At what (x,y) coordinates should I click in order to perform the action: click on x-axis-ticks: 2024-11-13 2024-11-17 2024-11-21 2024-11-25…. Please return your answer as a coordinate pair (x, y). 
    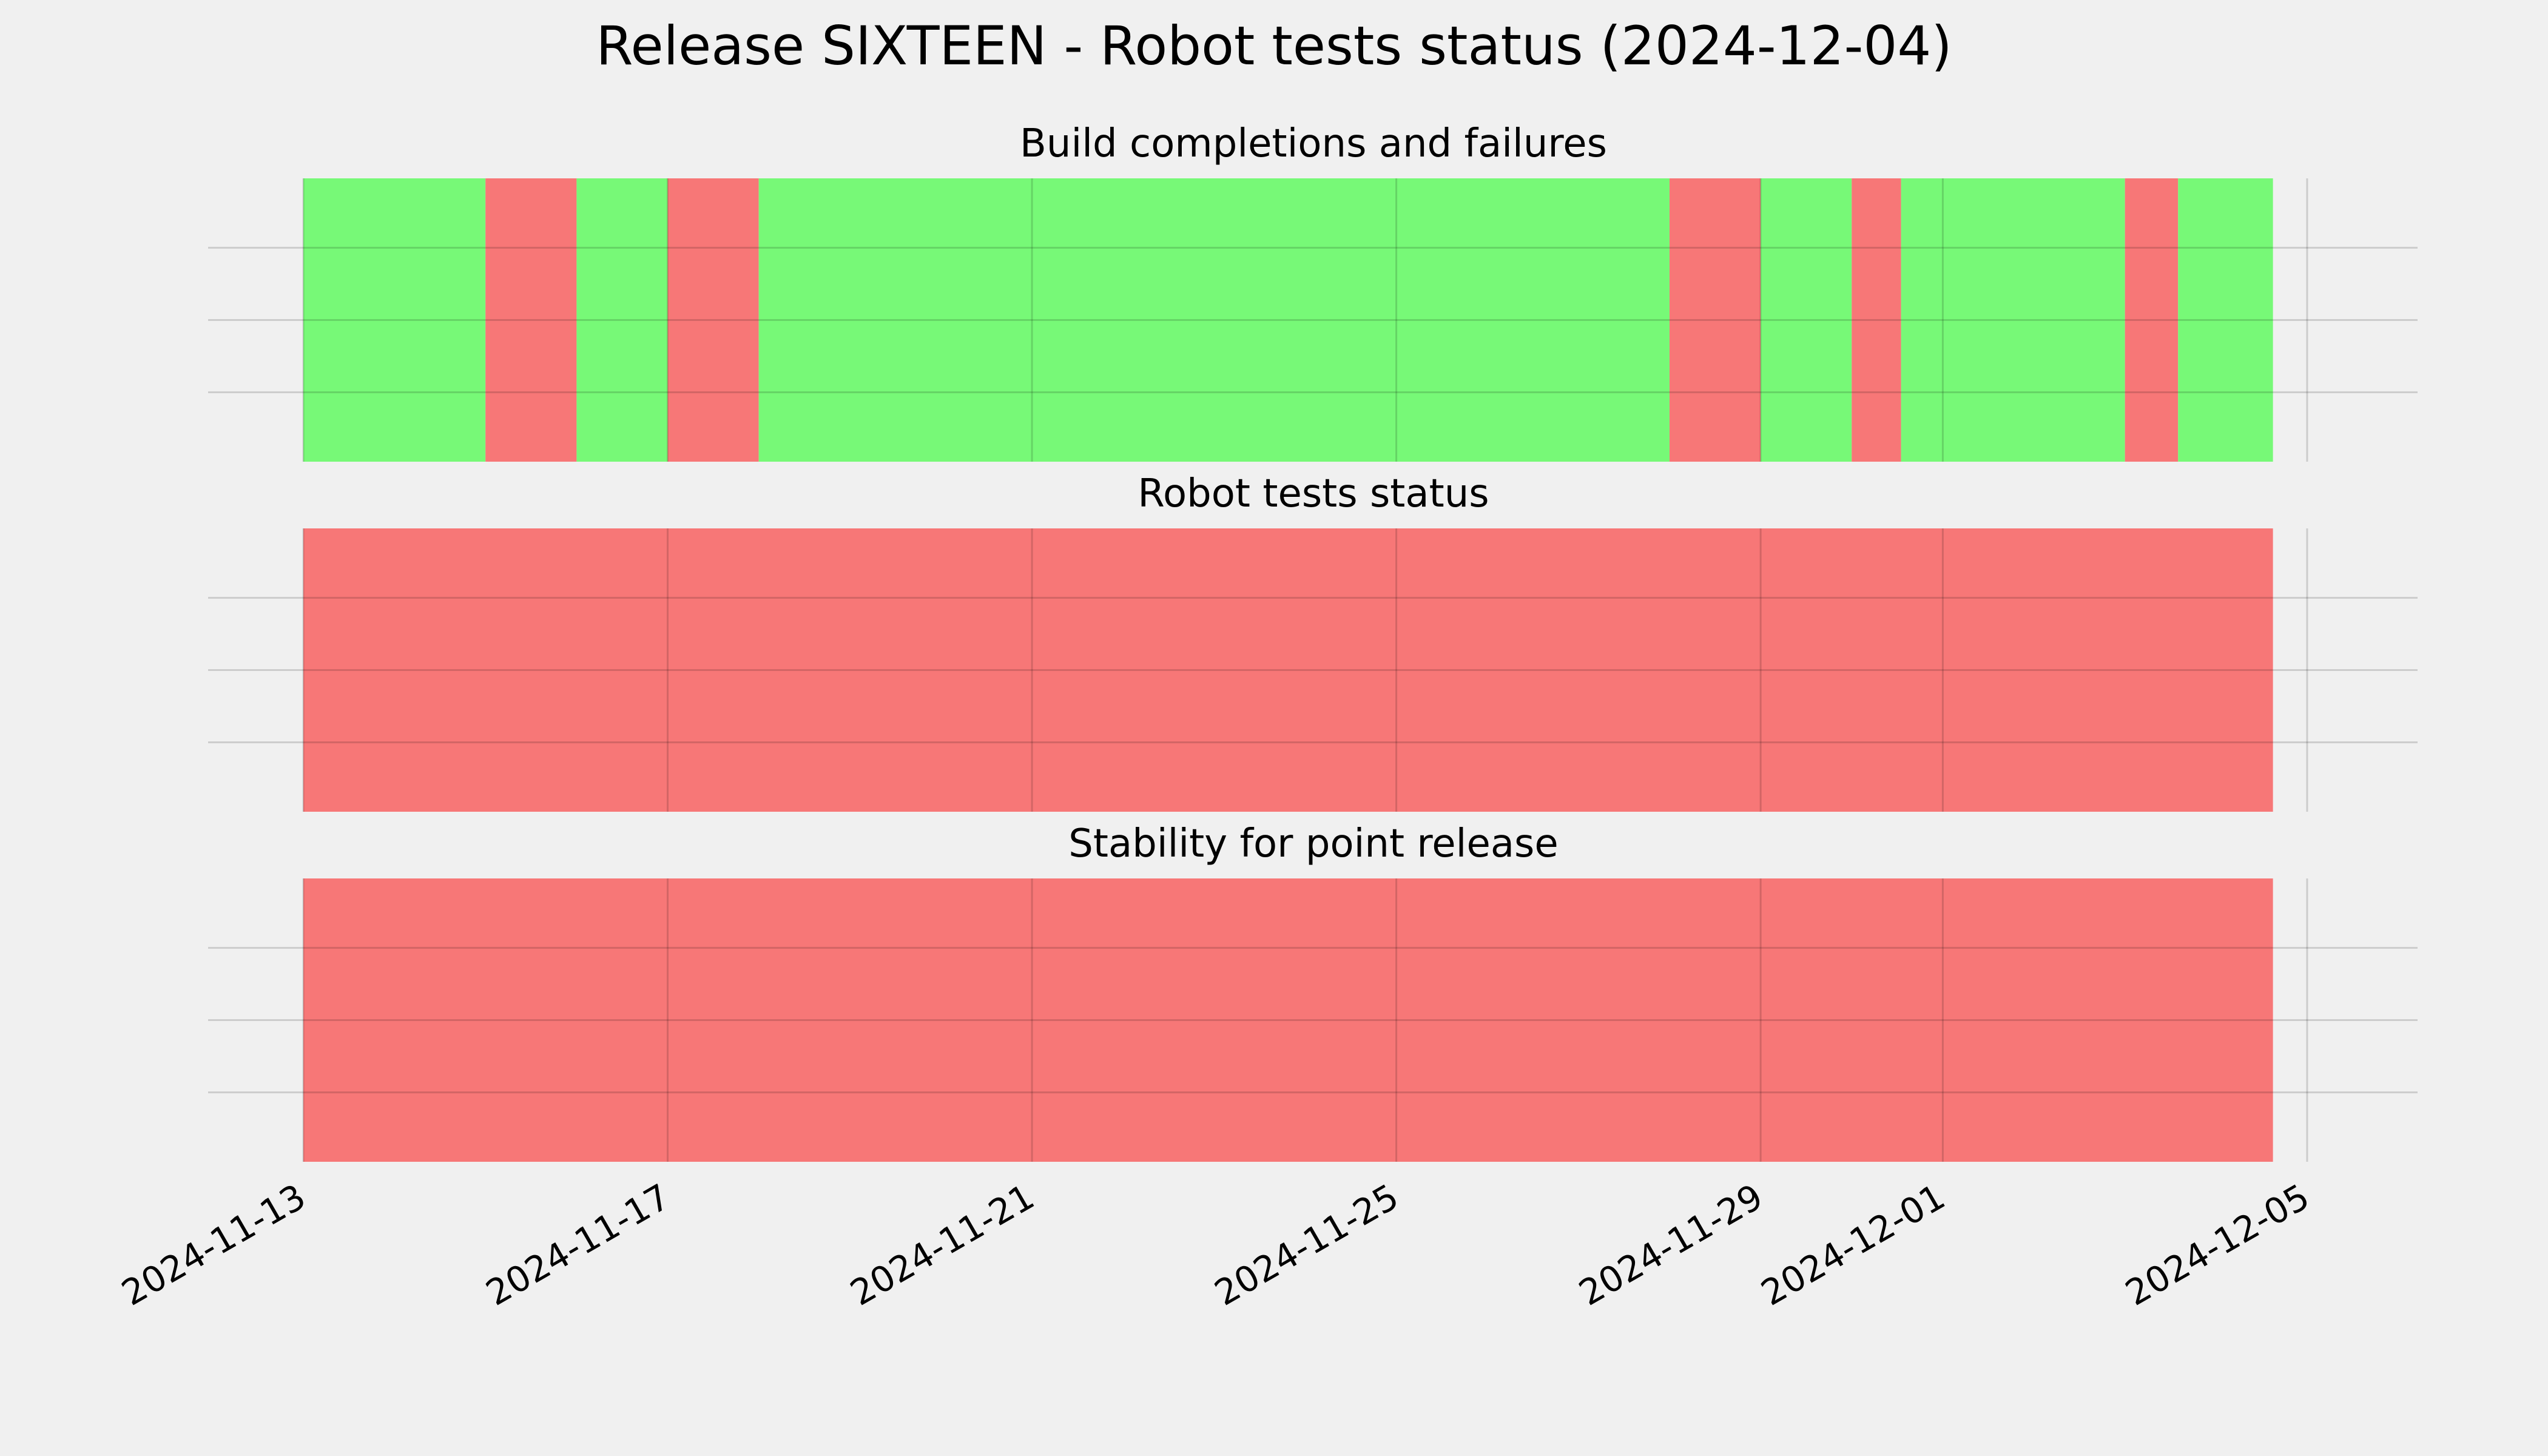
    Looking at the image, I should click on (1215, 1244).